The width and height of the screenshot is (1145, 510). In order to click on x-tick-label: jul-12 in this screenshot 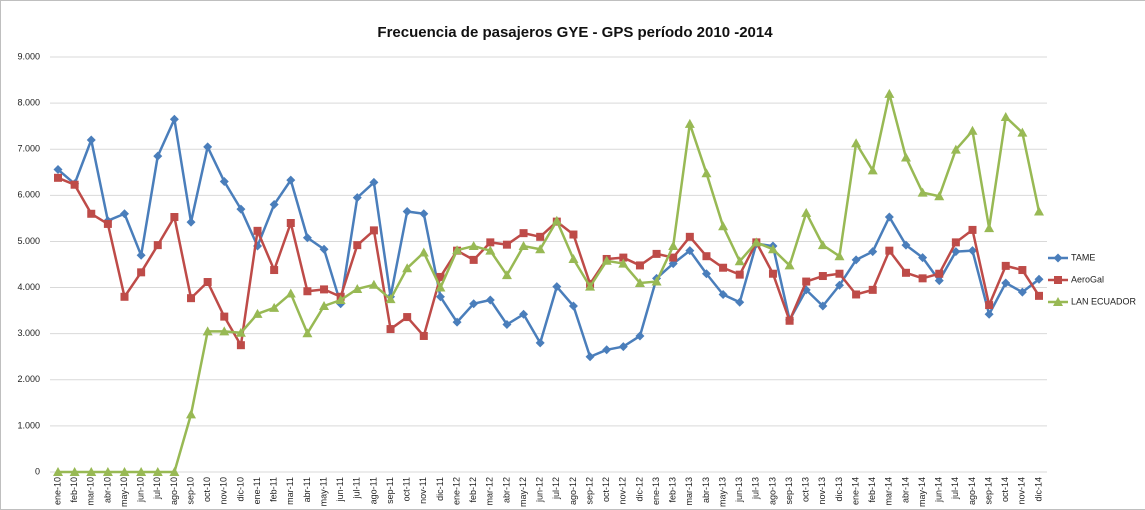, I will do `click(556, 488)`.